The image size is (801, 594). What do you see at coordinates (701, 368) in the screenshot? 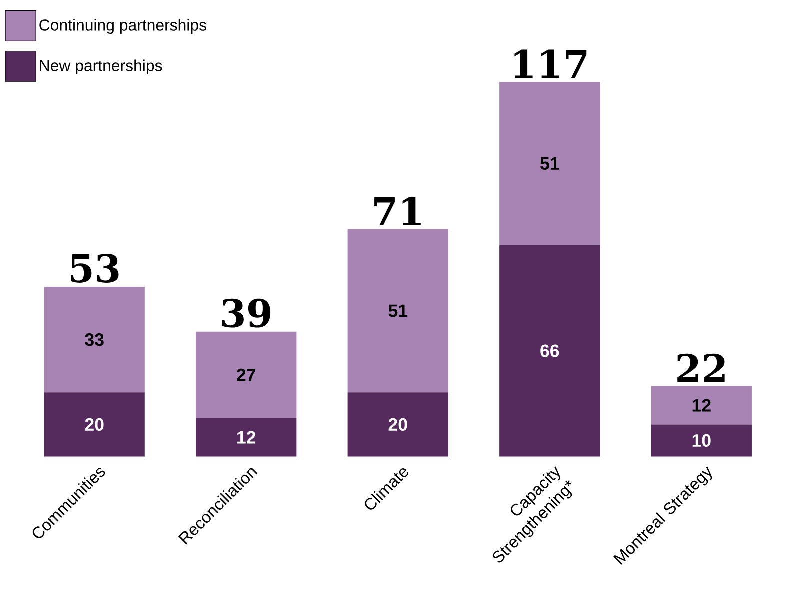
I see `total-label: 22` at bounding box center [701, 368].